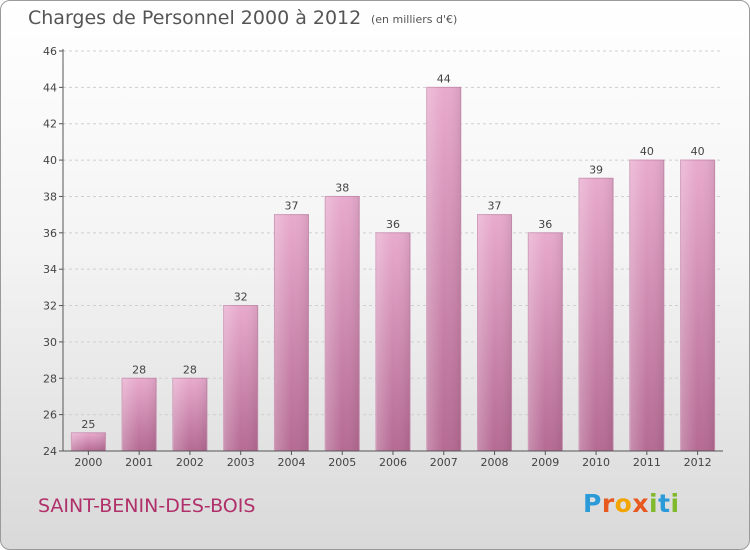 This screenshot has height=550, width=750. Describe the element at coordinates (664, 503) in the screenshot. I see `logo-letter: t` at that location.